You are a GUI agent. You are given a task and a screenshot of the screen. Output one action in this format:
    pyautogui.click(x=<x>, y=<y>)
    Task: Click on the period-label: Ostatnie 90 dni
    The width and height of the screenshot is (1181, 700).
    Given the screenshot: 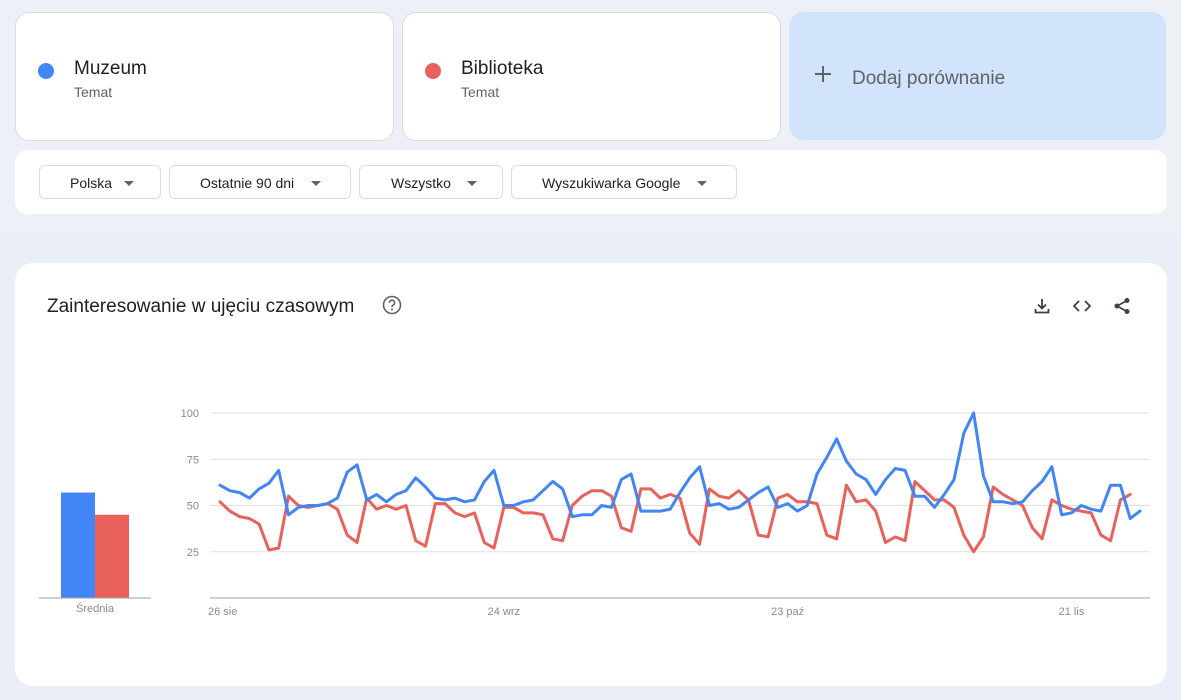 What is the action you would take?
    pyautogui.click(x=247, y=183)
    